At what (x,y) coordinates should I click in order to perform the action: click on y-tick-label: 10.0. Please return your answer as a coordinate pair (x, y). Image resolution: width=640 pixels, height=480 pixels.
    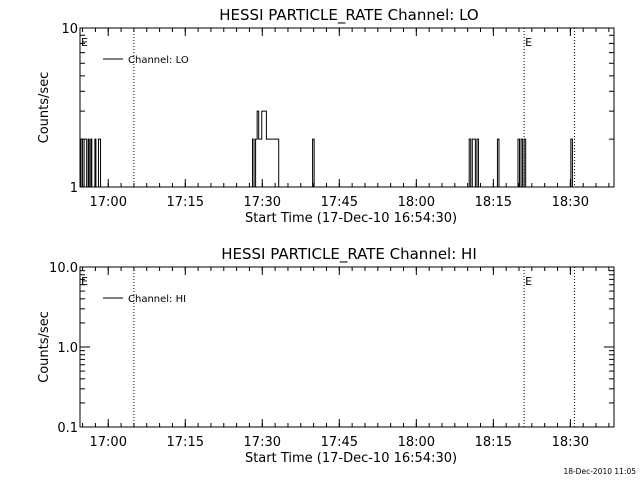
    Looking at the image, I should click on (63, 268).